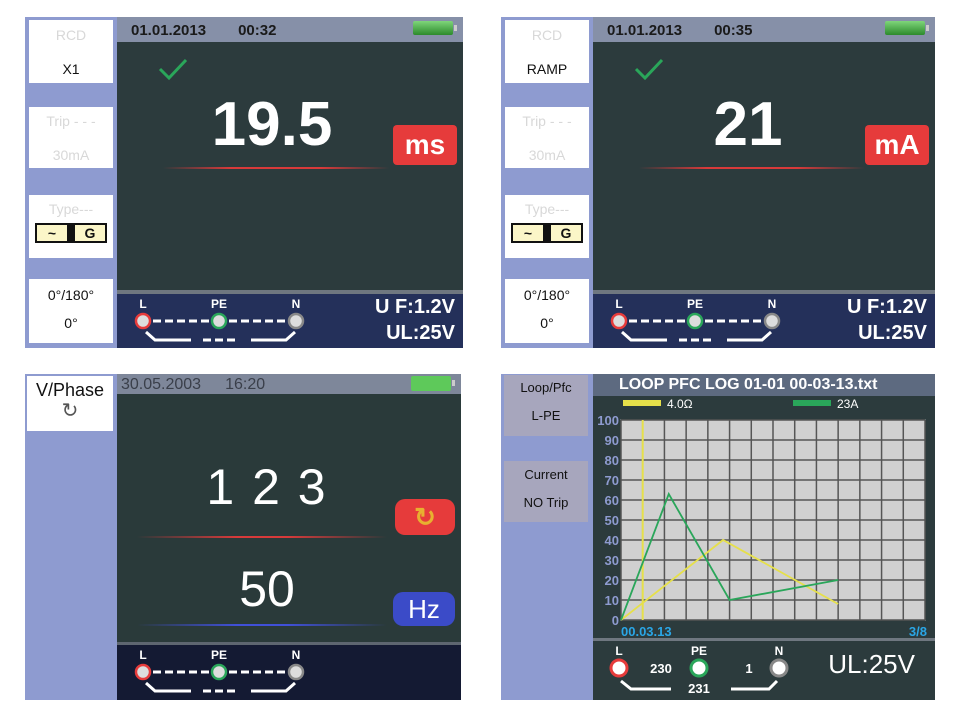 This screenshot has width=960, height=720. What do you see at coordinates (917, 631) in the screenshot?
I see `page-indicator: 3/8` at bounding box center [917, 631].